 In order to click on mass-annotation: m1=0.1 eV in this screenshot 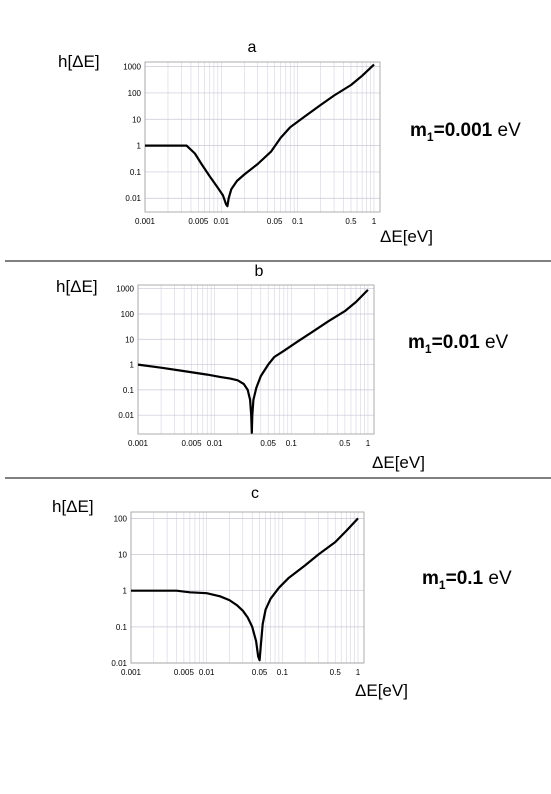, I will do `click(467, 580)`.